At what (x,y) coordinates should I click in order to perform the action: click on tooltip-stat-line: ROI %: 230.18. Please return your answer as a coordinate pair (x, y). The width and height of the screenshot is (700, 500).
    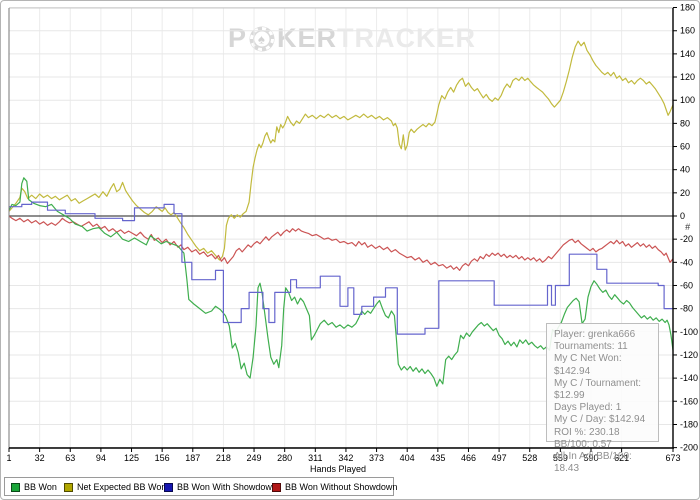
    Looking at the image, I should click on (587, 432).